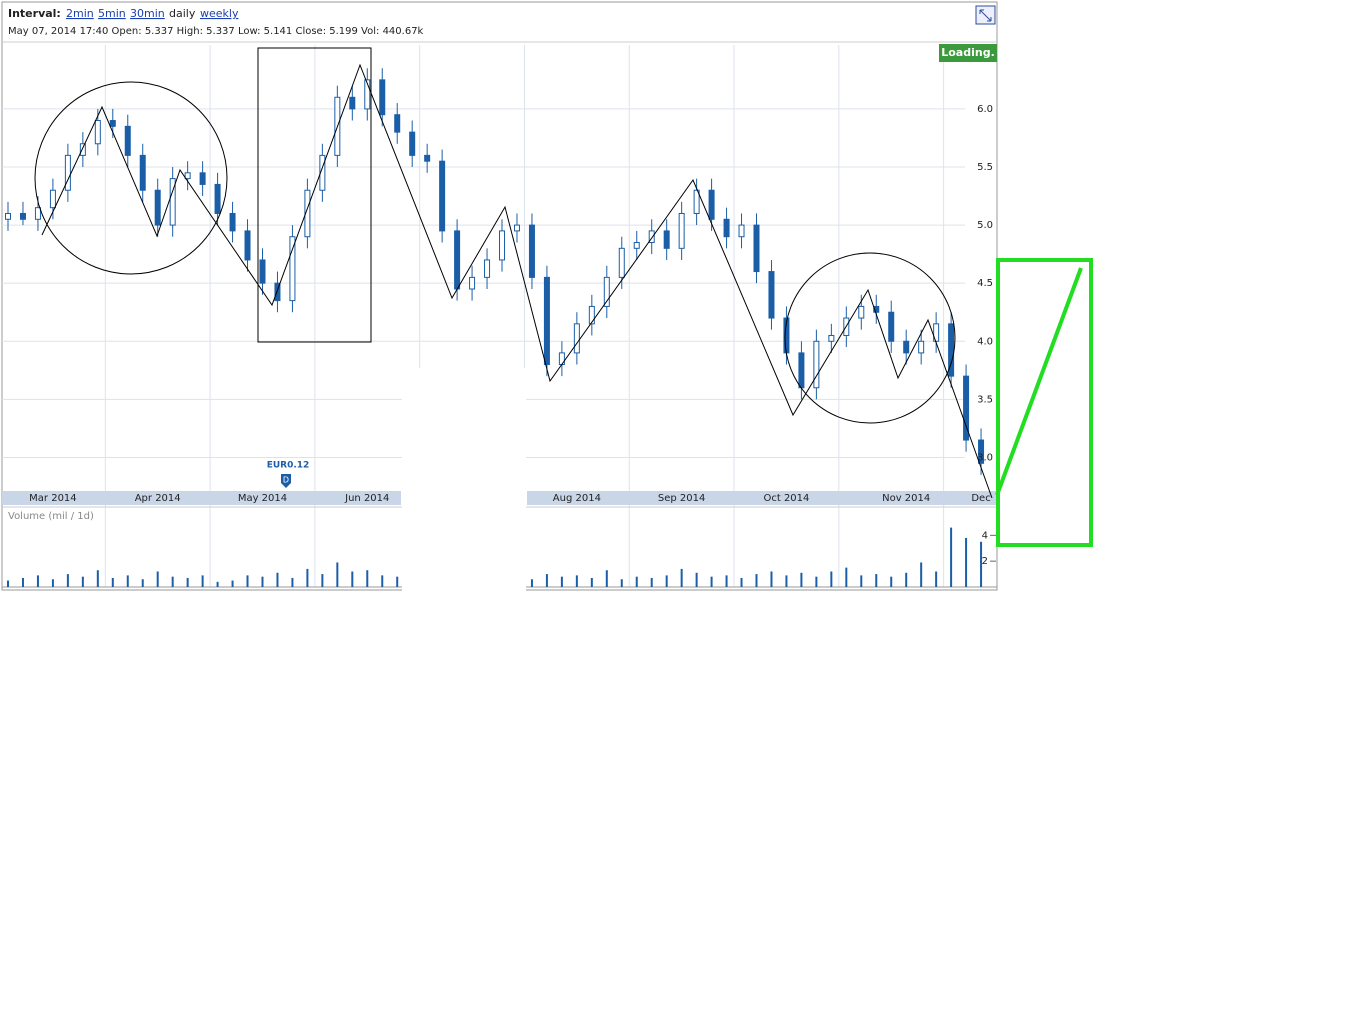  Describe the element at coordinates (112, 13) in the screenshot. I see `interval-link: 5min` at that location.